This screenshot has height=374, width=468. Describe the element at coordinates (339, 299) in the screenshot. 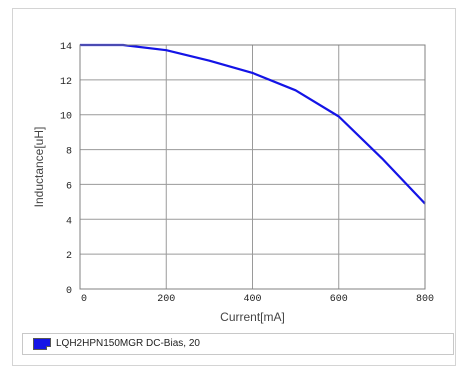

I see `x-tick-label: 600` at that location.